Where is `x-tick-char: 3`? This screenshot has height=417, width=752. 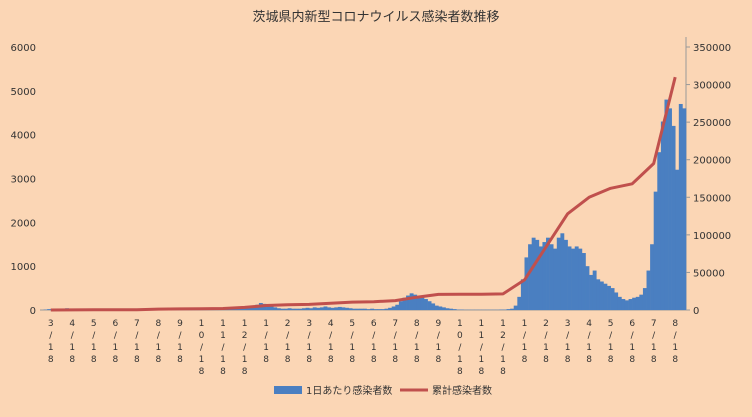 x-tick-char: 3 is located at coordinates (51, 324).